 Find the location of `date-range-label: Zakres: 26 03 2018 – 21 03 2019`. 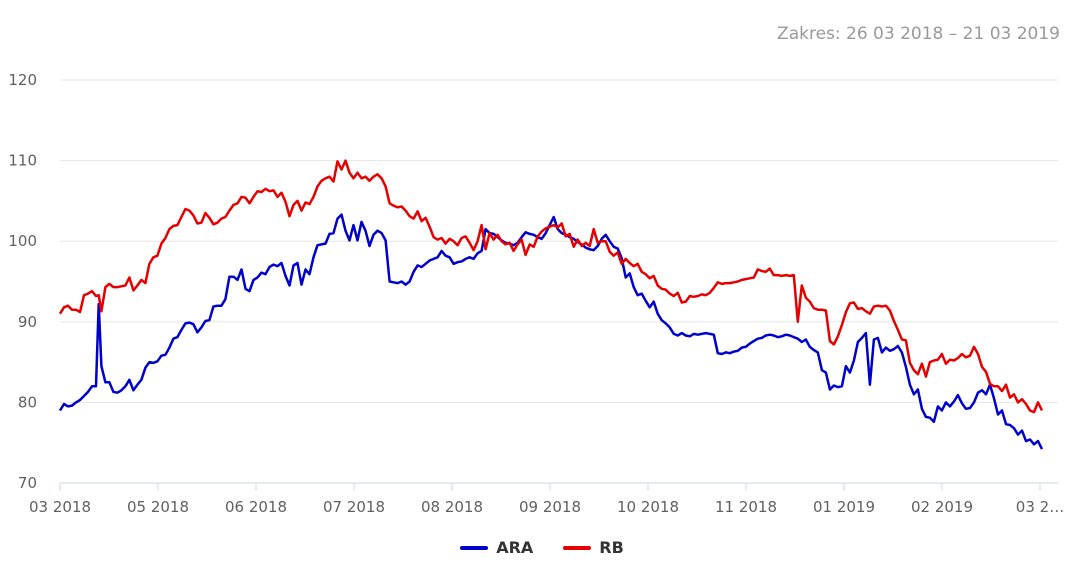

date-range-label: Zakres: 26 03 2018 – 21 03 2019 is located at coordinates (918, 34).